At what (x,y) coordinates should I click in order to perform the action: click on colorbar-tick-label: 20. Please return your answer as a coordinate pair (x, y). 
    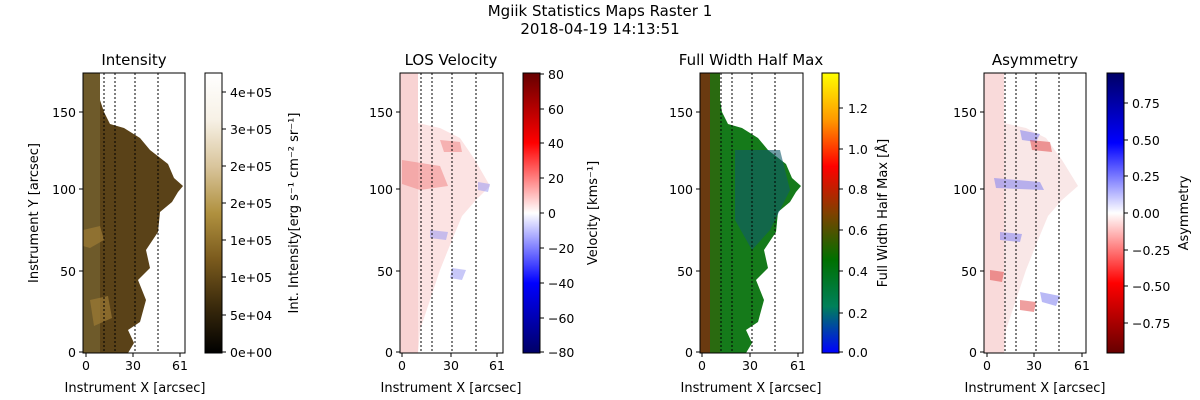
    Looking at the image, I should click on (556, 178).